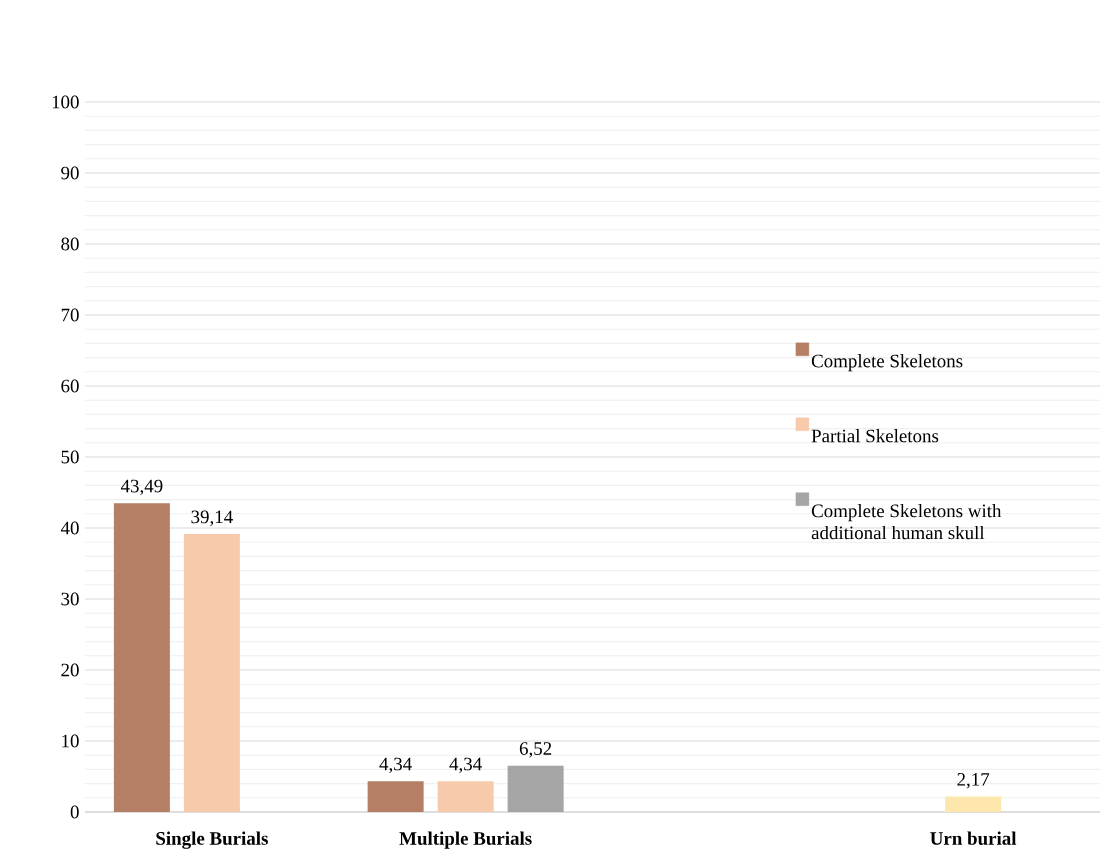 The width and height of the screenshot is (1104, 868). What do you see at coordinates (70, 173) in the screenshot?
I see `y-tick-label: 90` at bounding box center [70, 173].